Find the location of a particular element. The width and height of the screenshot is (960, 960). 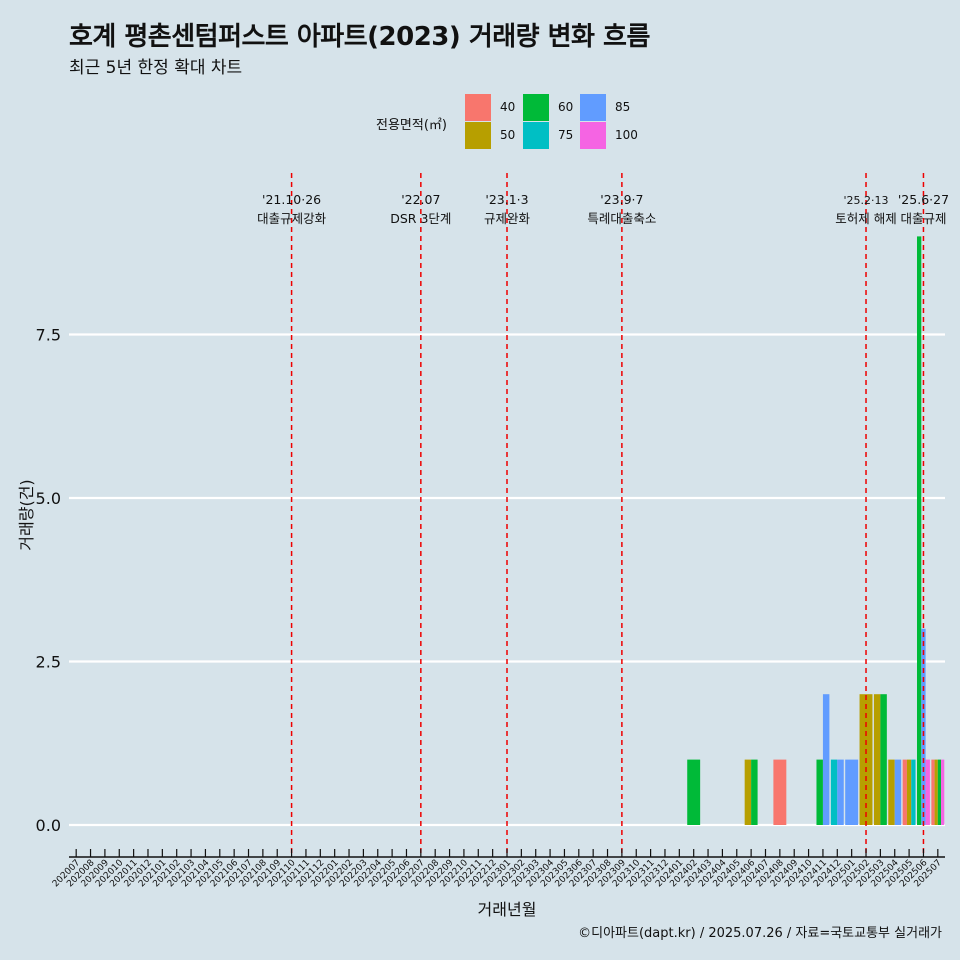

y-tick-label: 0.0 is located at coordinates (48, 825).